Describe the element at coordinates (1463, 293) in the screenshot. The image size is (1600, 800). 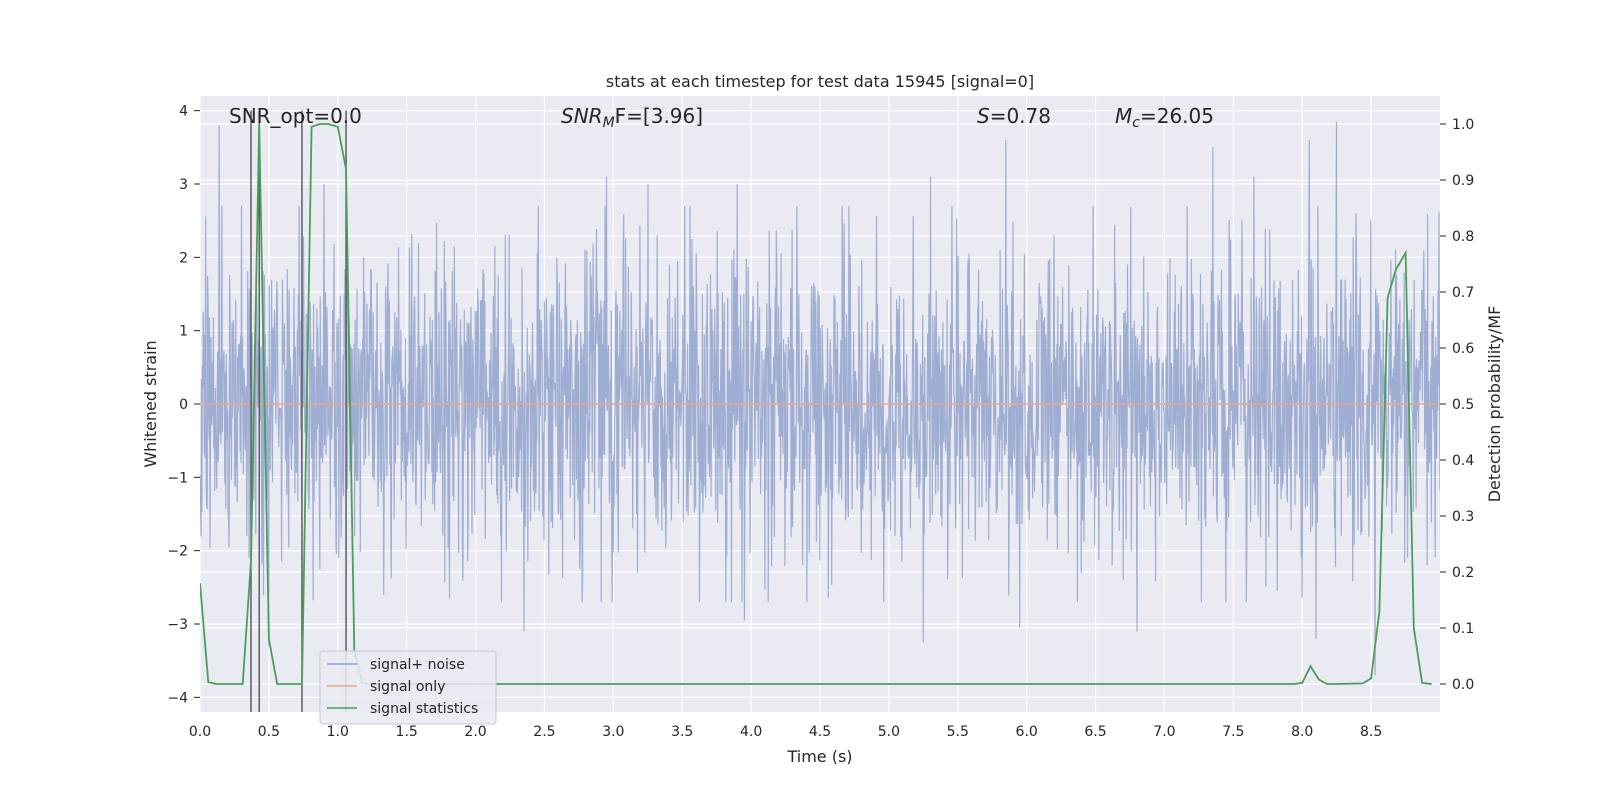
I see `y-right-tick-label: 0.7` at that location.